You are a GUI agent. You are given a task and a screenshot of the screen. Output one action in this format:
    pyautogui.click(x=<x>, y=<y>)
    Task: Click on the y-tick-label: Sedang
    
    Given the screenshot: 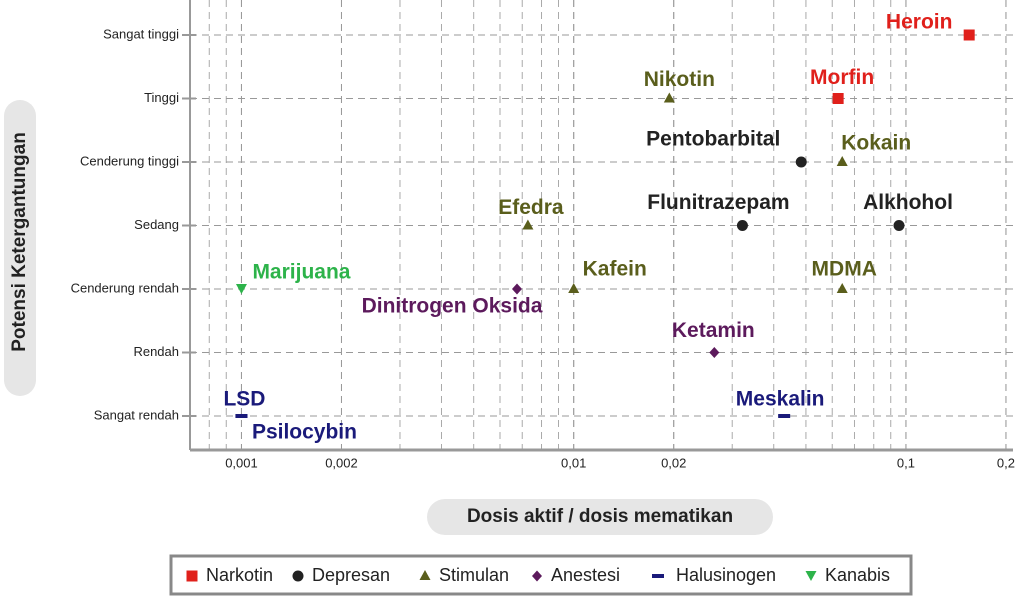 What is the action you would take?
    pyautogui.click(x=156, y=224)
    